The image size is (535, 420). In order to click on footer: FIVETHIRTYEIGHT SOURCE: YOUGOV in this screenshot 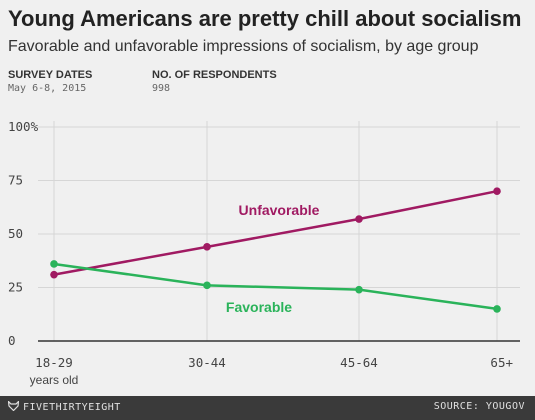, I will do `click(267, 408)`.